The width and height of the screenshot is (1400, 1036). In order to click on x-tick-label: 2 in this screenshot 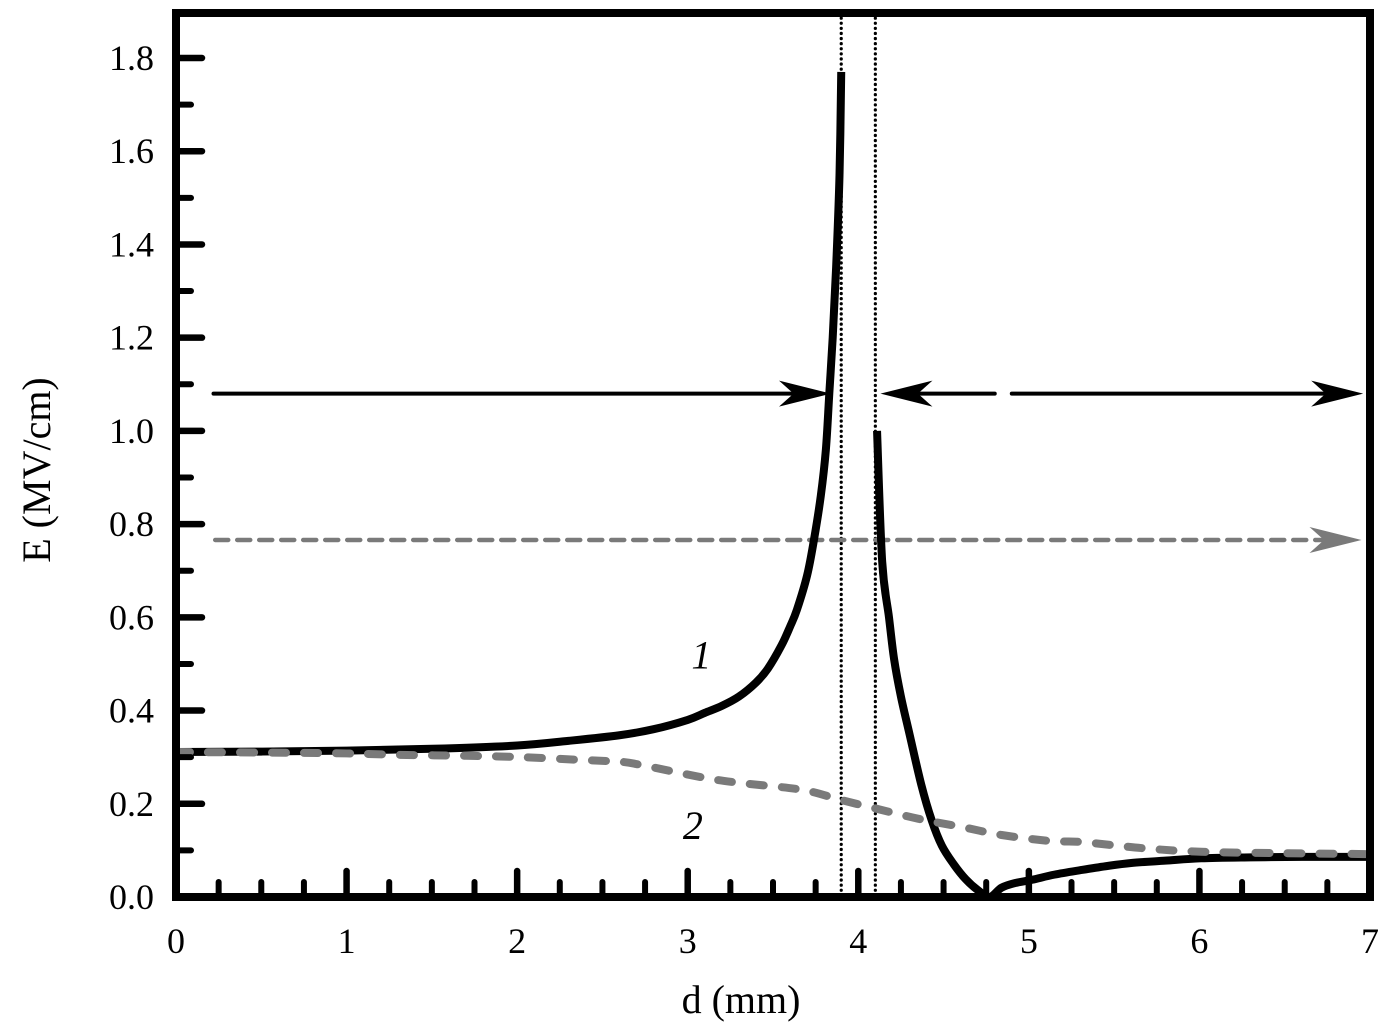, I will do `click(517, 941)`.